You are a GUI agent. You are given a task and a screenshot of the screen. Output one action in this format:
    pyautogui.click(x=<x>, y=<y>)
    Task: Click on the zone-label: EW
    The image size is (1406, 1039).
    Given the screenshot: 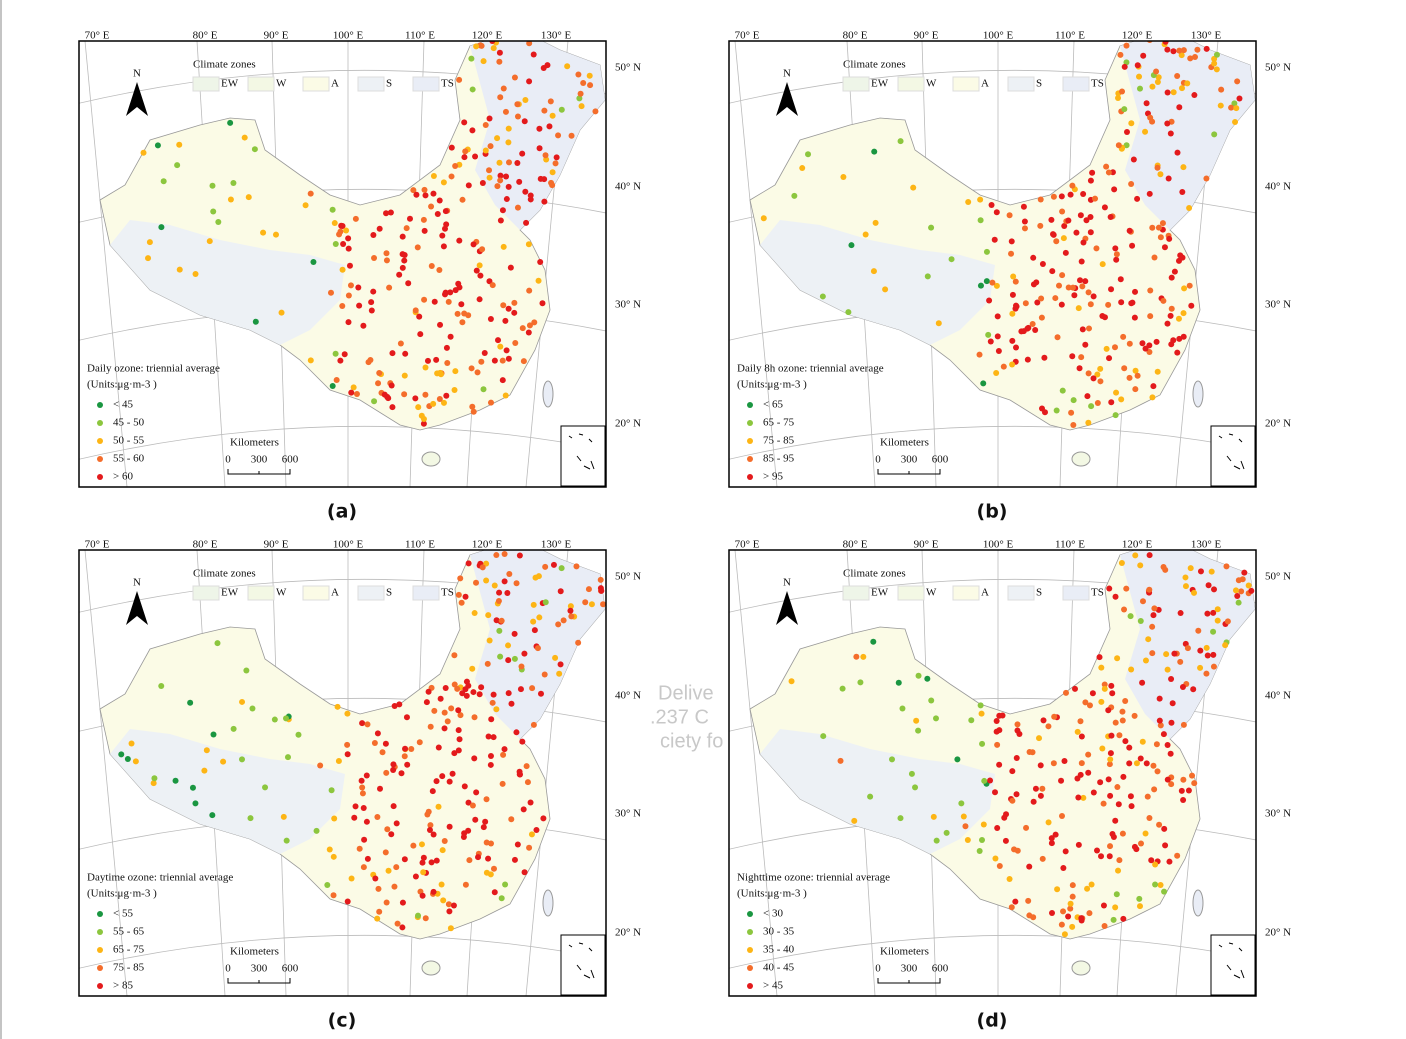 What is the action you would take?
    pyautogui.click(x=880, y=593)
    